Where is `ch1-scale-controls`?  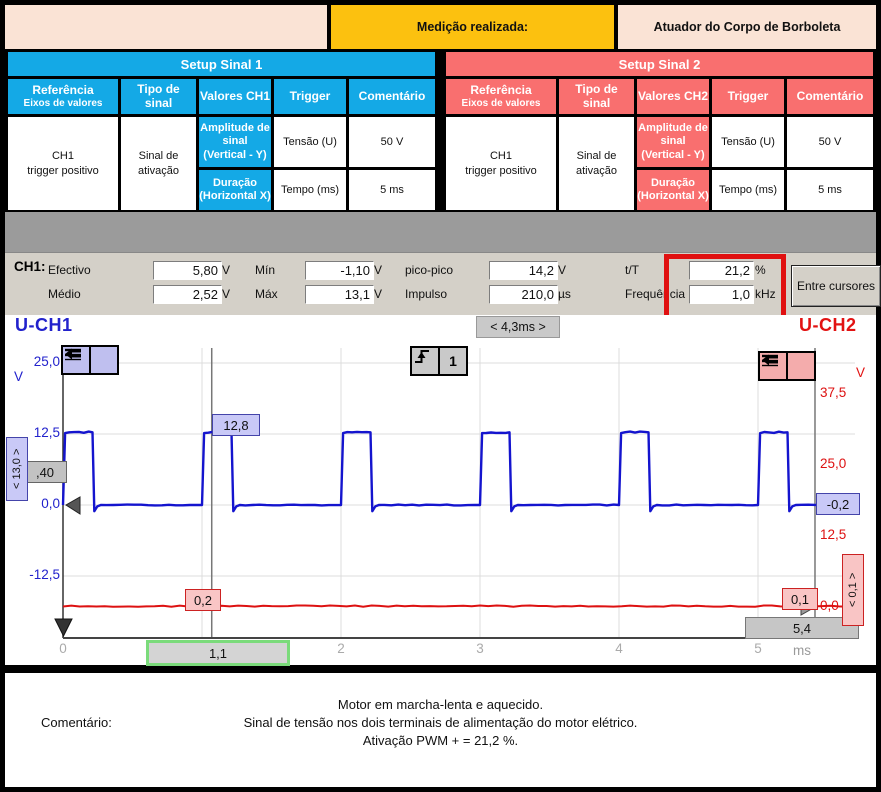
ch1-scale-controls is located at coordinates (90, 360).